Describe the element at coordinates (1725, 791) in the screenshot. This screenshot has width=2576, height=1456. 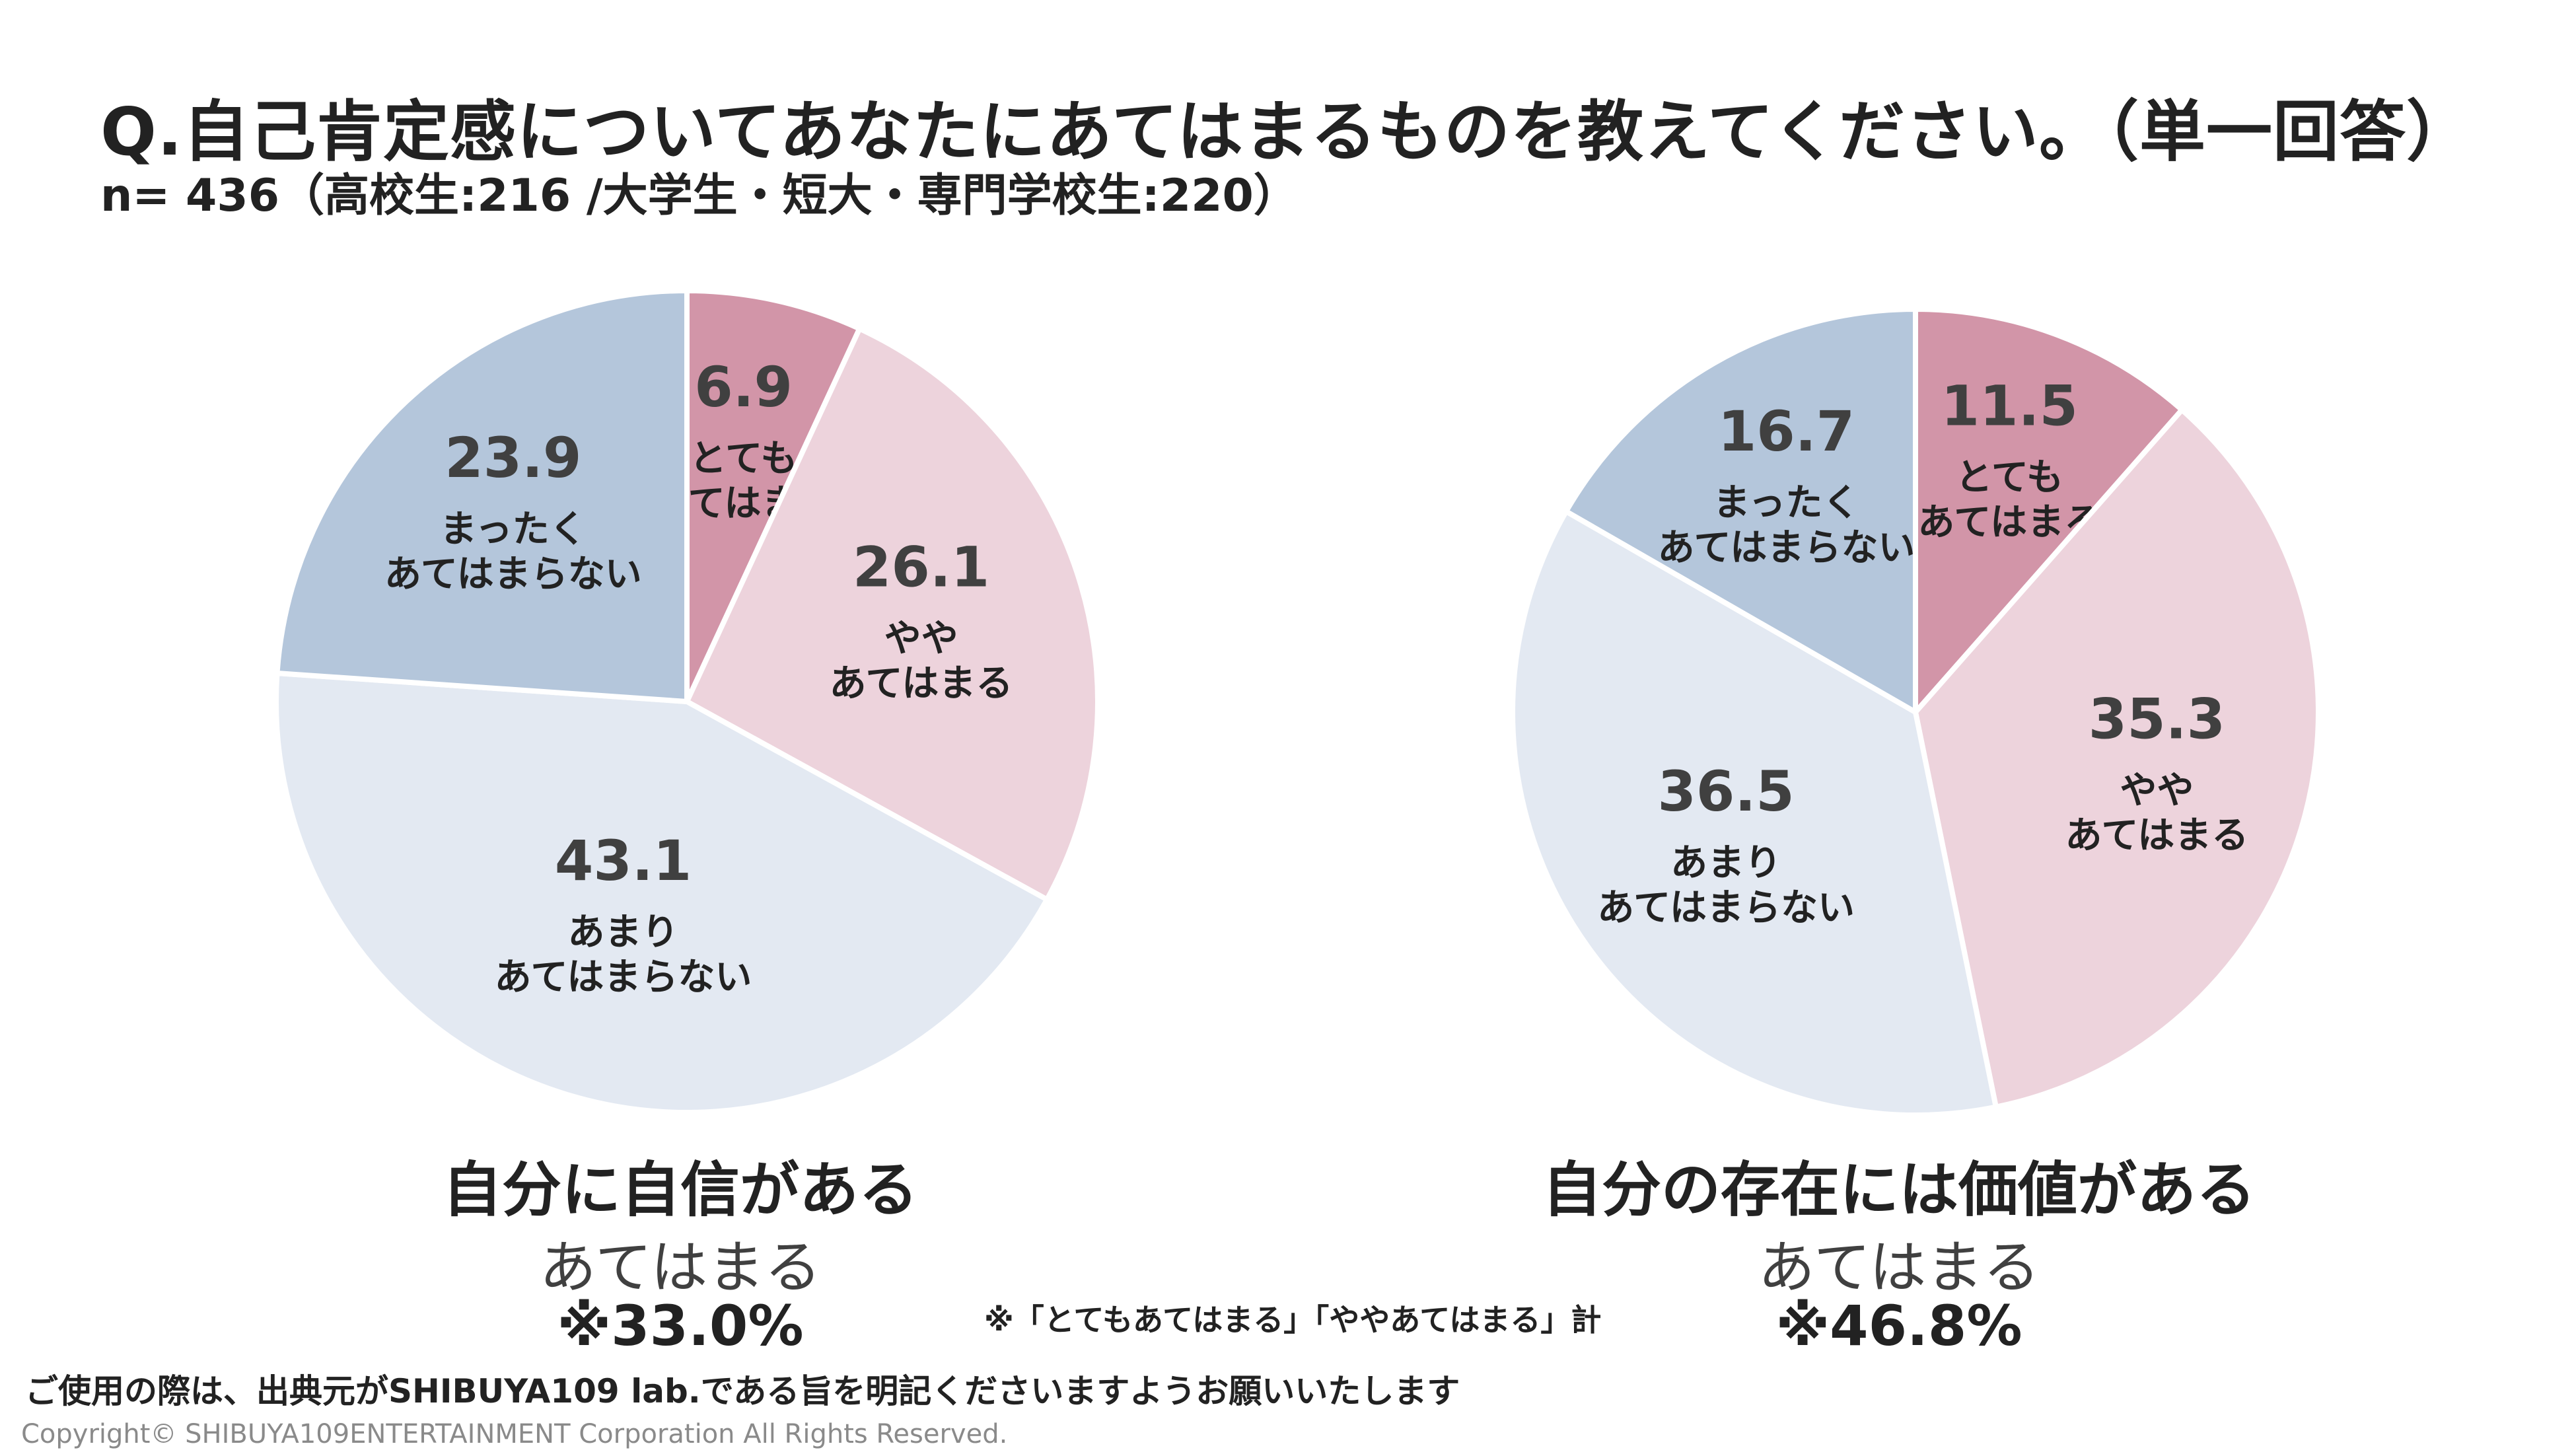
I see `pie-2-slice-3-value: 36.5` at that location.